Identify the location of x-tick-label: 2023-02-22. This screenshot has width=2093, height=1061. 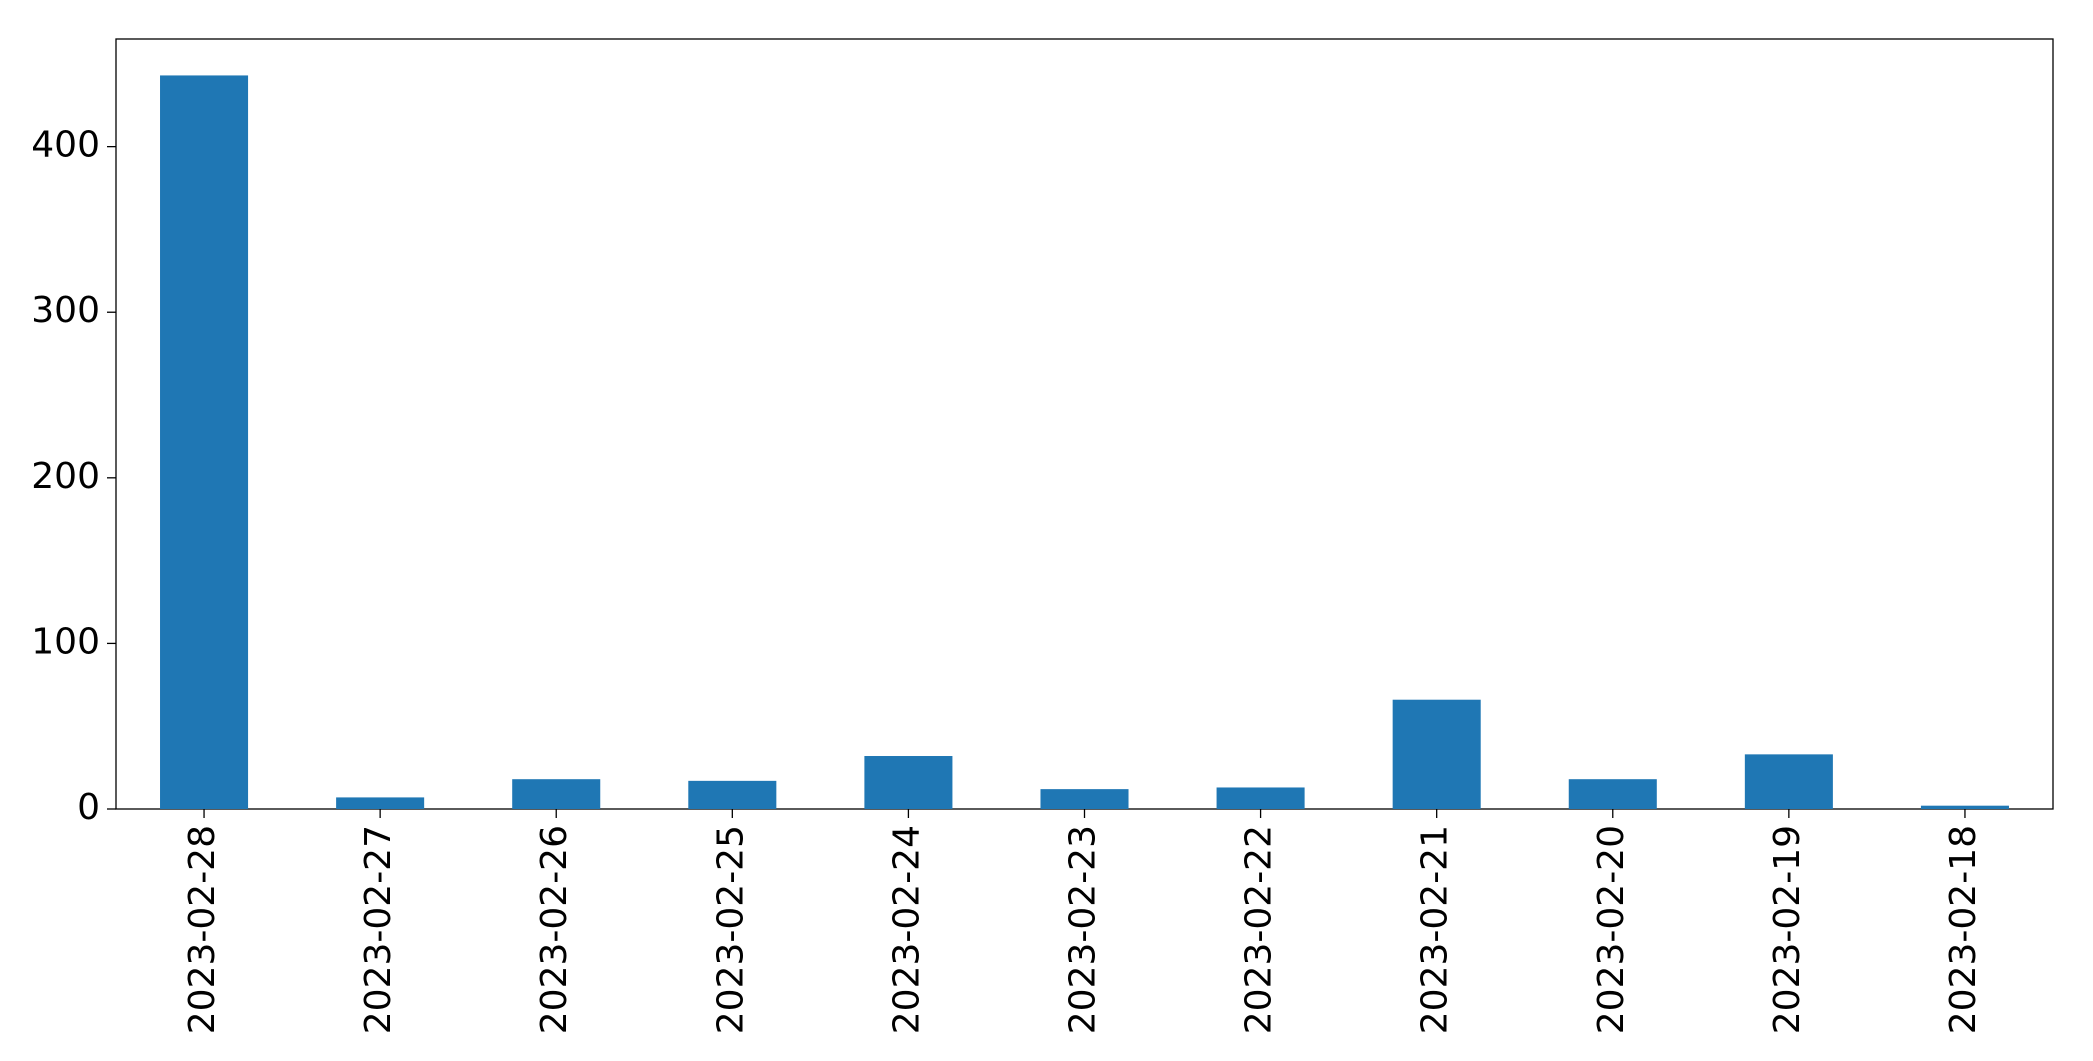
(1259, 929).